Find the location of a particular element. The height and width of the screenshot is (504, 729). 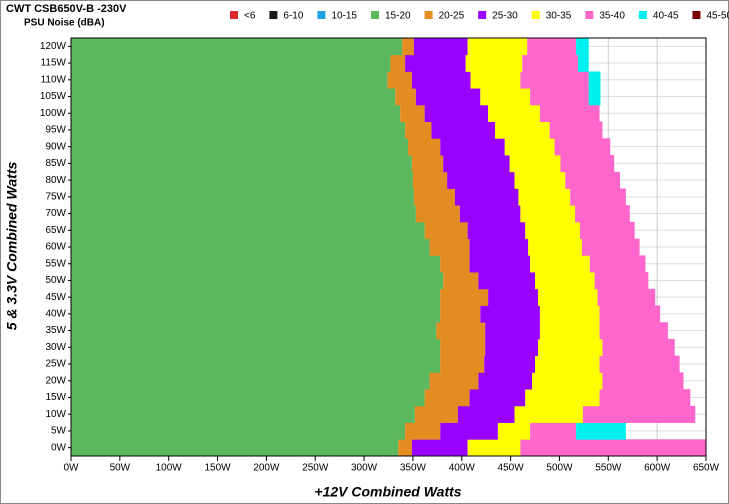

y-tick-label: 120W is located at coordinates (53, 46).